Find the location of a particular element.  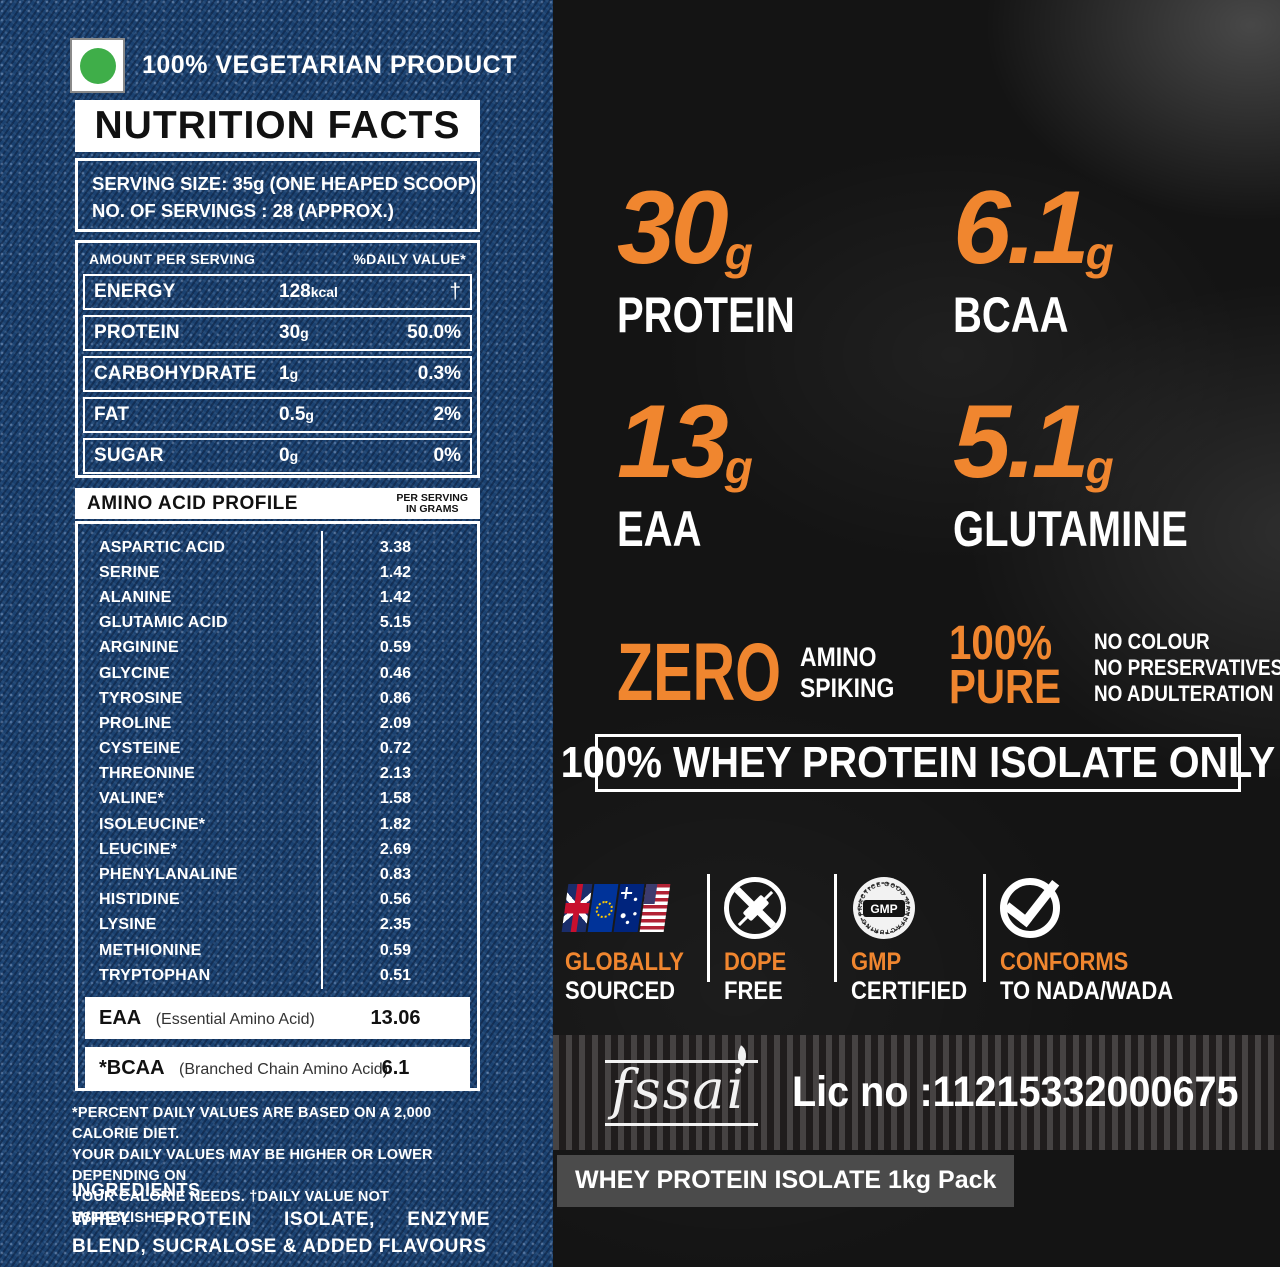

stat-glutamine: 5.1g GLUTAMINE is located at coordinates (1099, 472).